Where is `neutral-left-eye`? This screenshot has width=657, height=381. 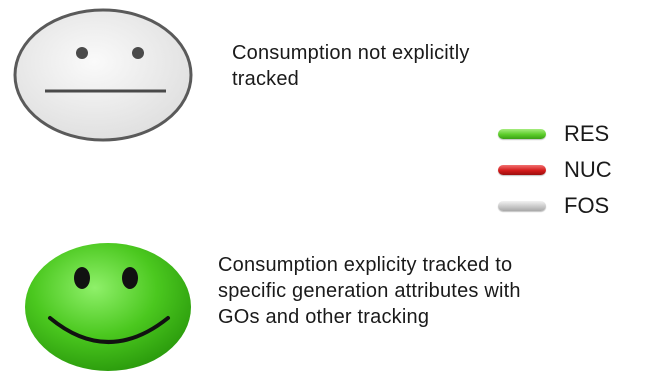 neutral-left-eye is located at coordinates (82, 53).